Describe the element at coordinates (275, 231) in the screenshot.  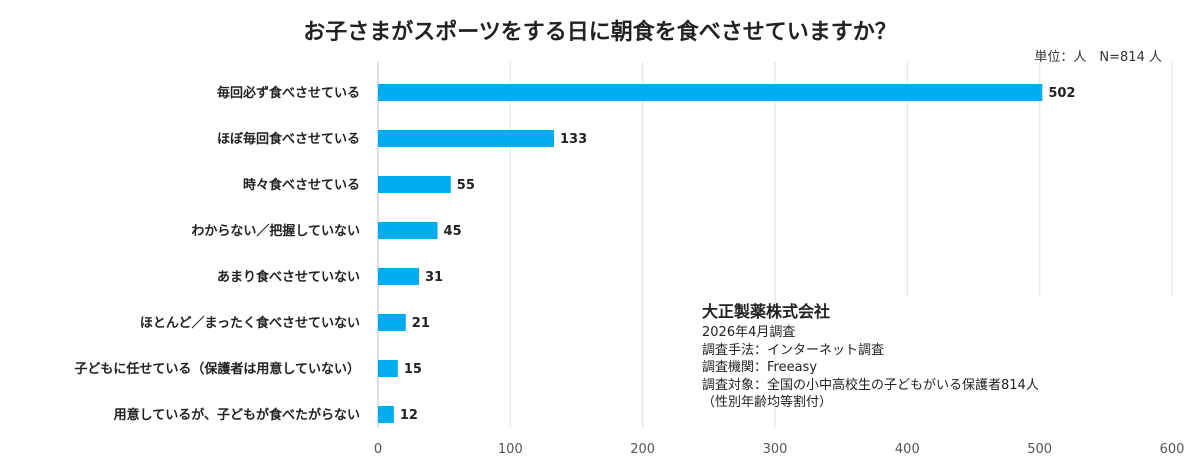
I see `category-label: わからない／把握していない` at that location.